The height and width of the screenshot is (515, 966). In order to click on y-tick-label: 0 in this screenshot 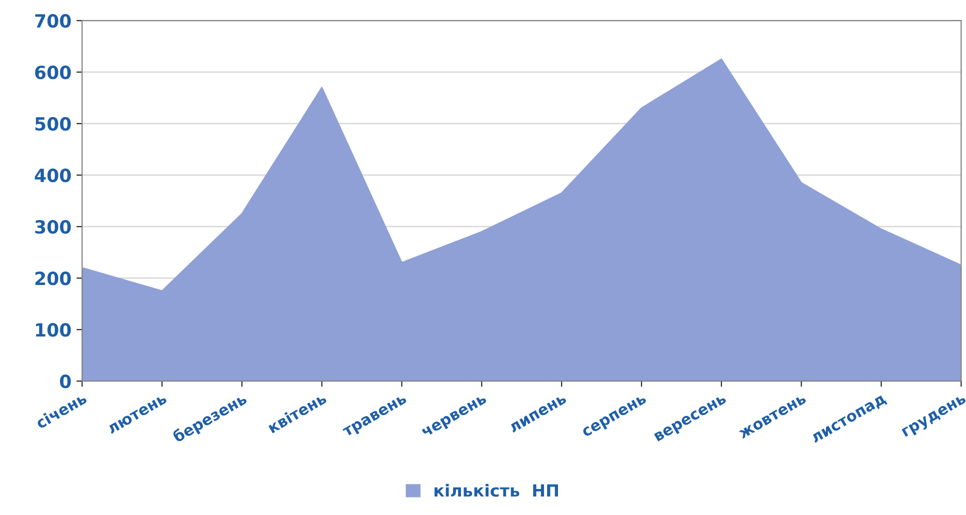, I will do `click(65, 381)`.